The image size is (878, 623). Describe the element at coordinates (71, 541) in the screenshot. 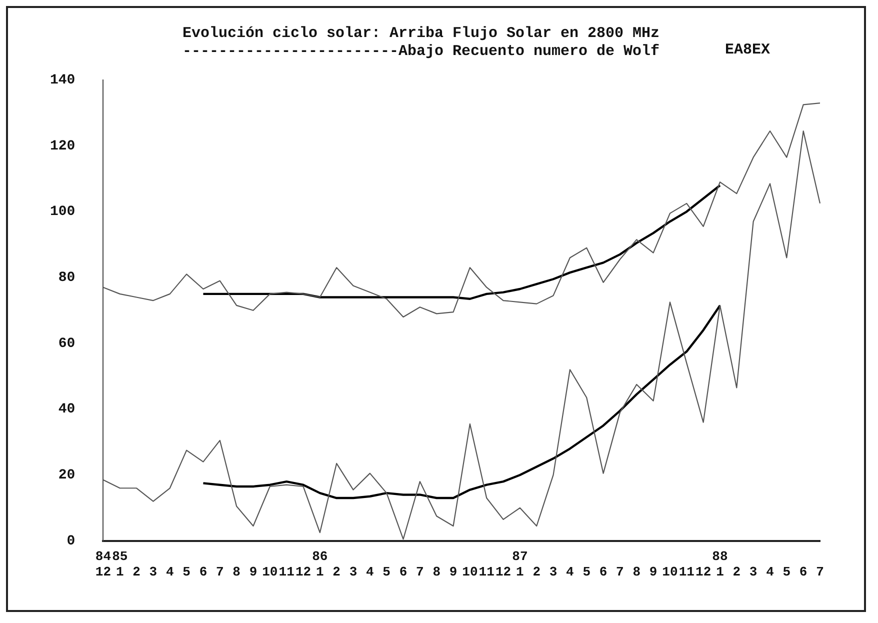

I see `y-tick-label: 0` at that location.